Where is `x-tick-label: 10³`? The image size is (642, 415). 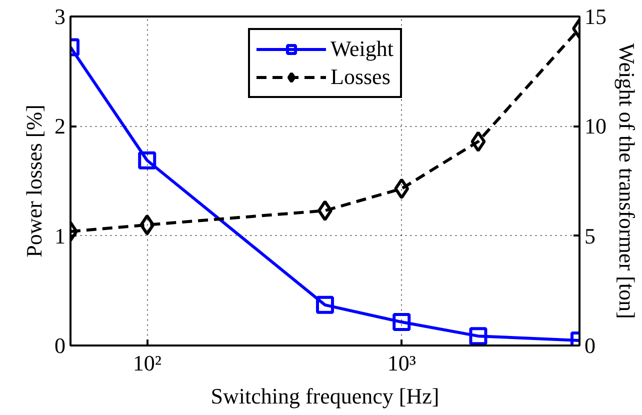 x-tick-label: 10³ is located at coordinates (401, 363).